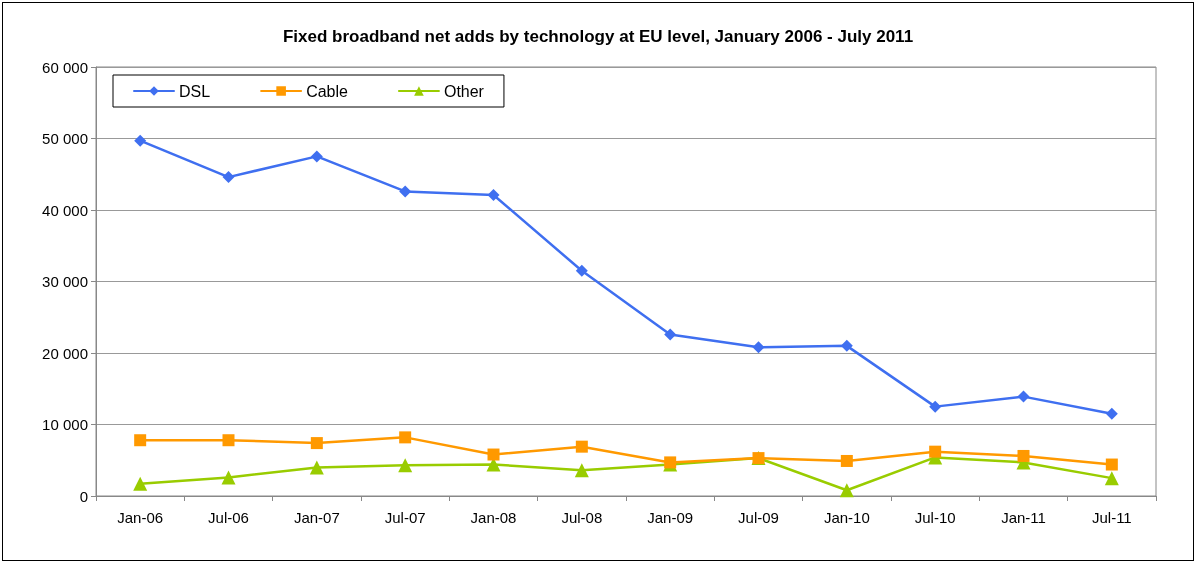 This screenshot has width=1196, height=563. I want to click on x-tick-label: Jul-06, so click(228, 517).